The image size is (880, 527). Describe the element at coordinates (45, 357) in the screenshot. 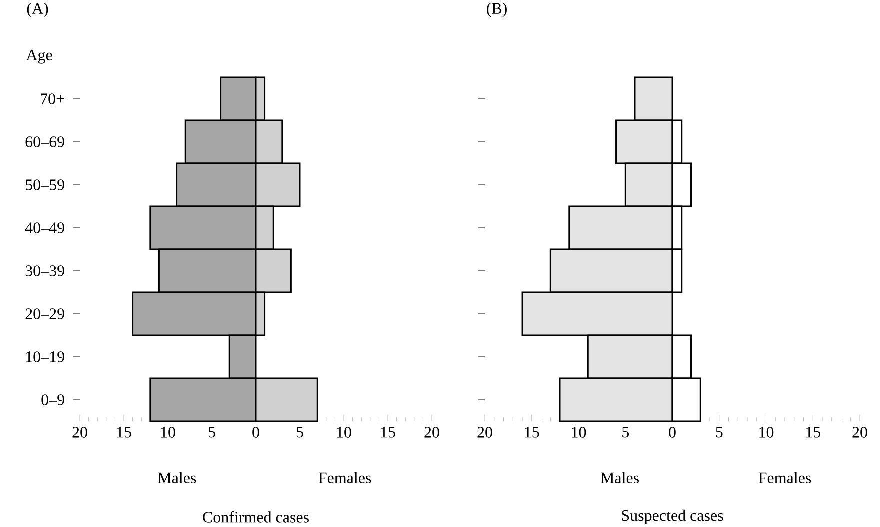

I see `y-tick-label: 10–19` at that location.